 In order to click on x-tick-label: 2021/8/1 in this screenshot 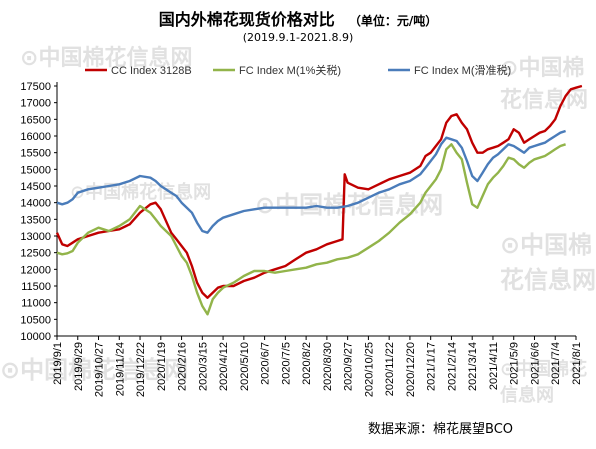, I will do `click(577, 363)`.